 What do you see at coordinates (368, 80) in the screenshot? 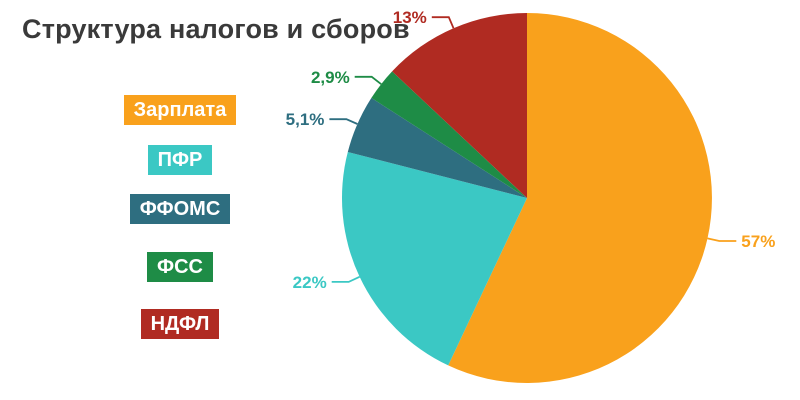
I see `leader-line-ФСС` at bounding box center [368, 80].